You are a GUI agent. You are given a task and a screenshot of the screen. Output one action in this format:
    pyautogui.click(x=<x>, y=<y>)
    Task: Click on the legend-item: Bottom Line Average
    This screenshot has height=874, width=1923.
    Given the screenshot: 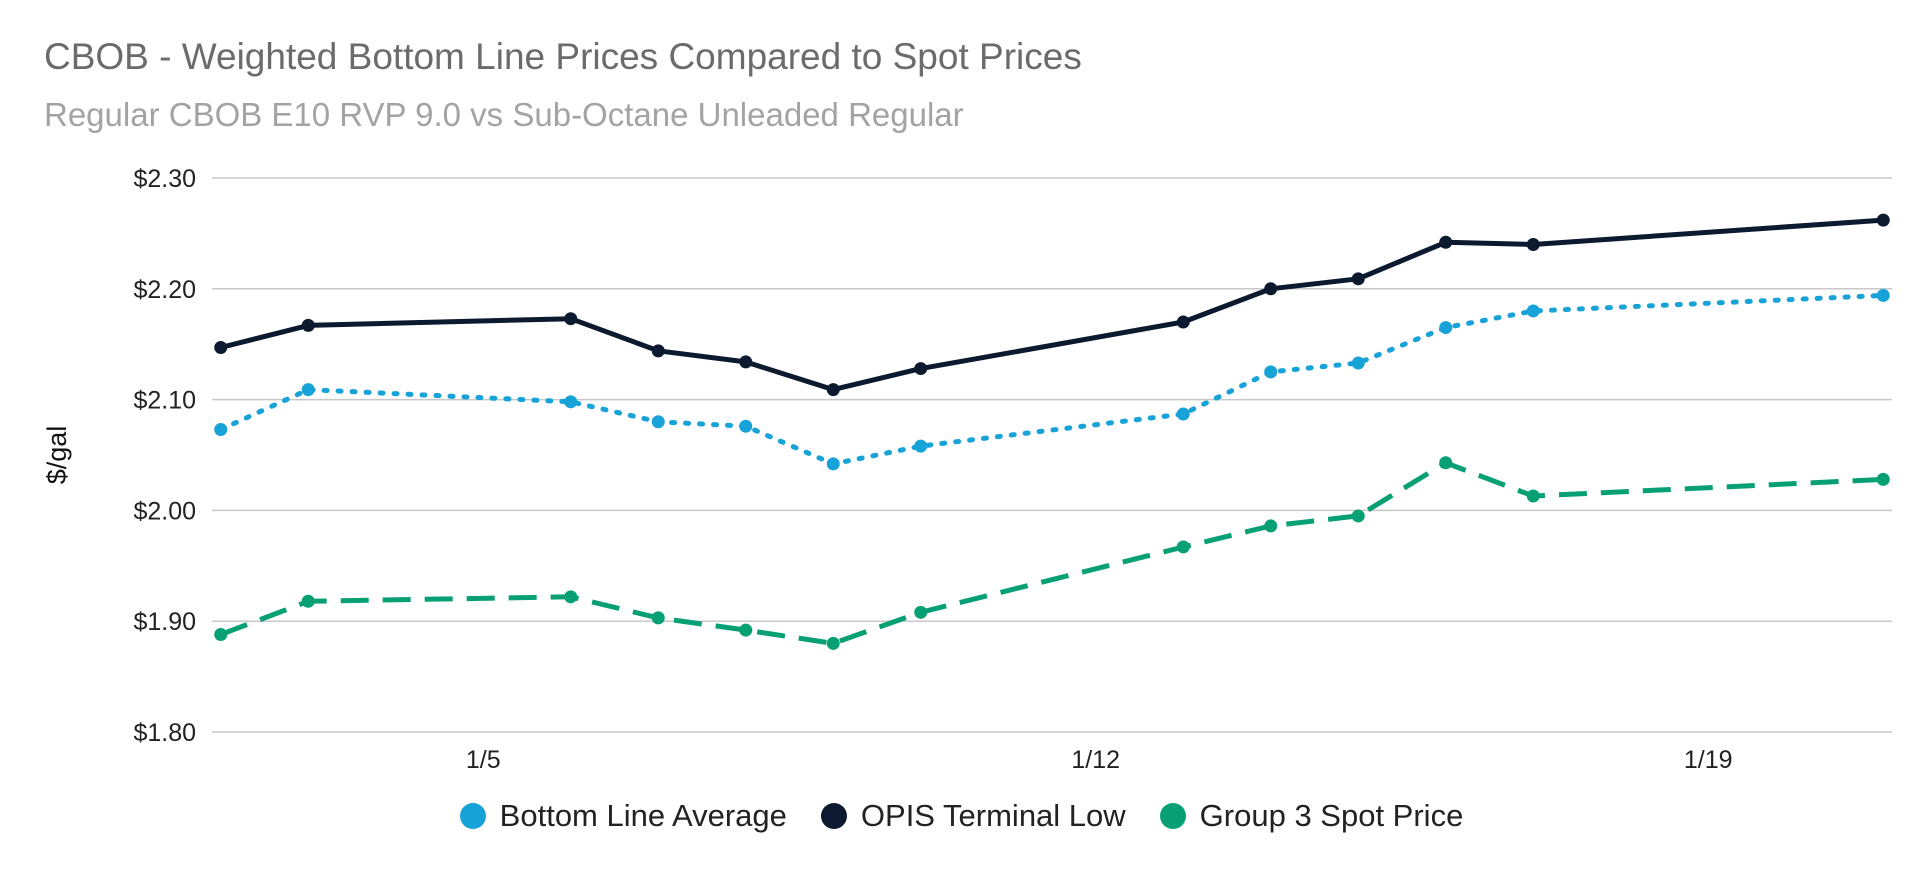 What is the action you would take?
    pyautogui.click(x=623, y=816)
    